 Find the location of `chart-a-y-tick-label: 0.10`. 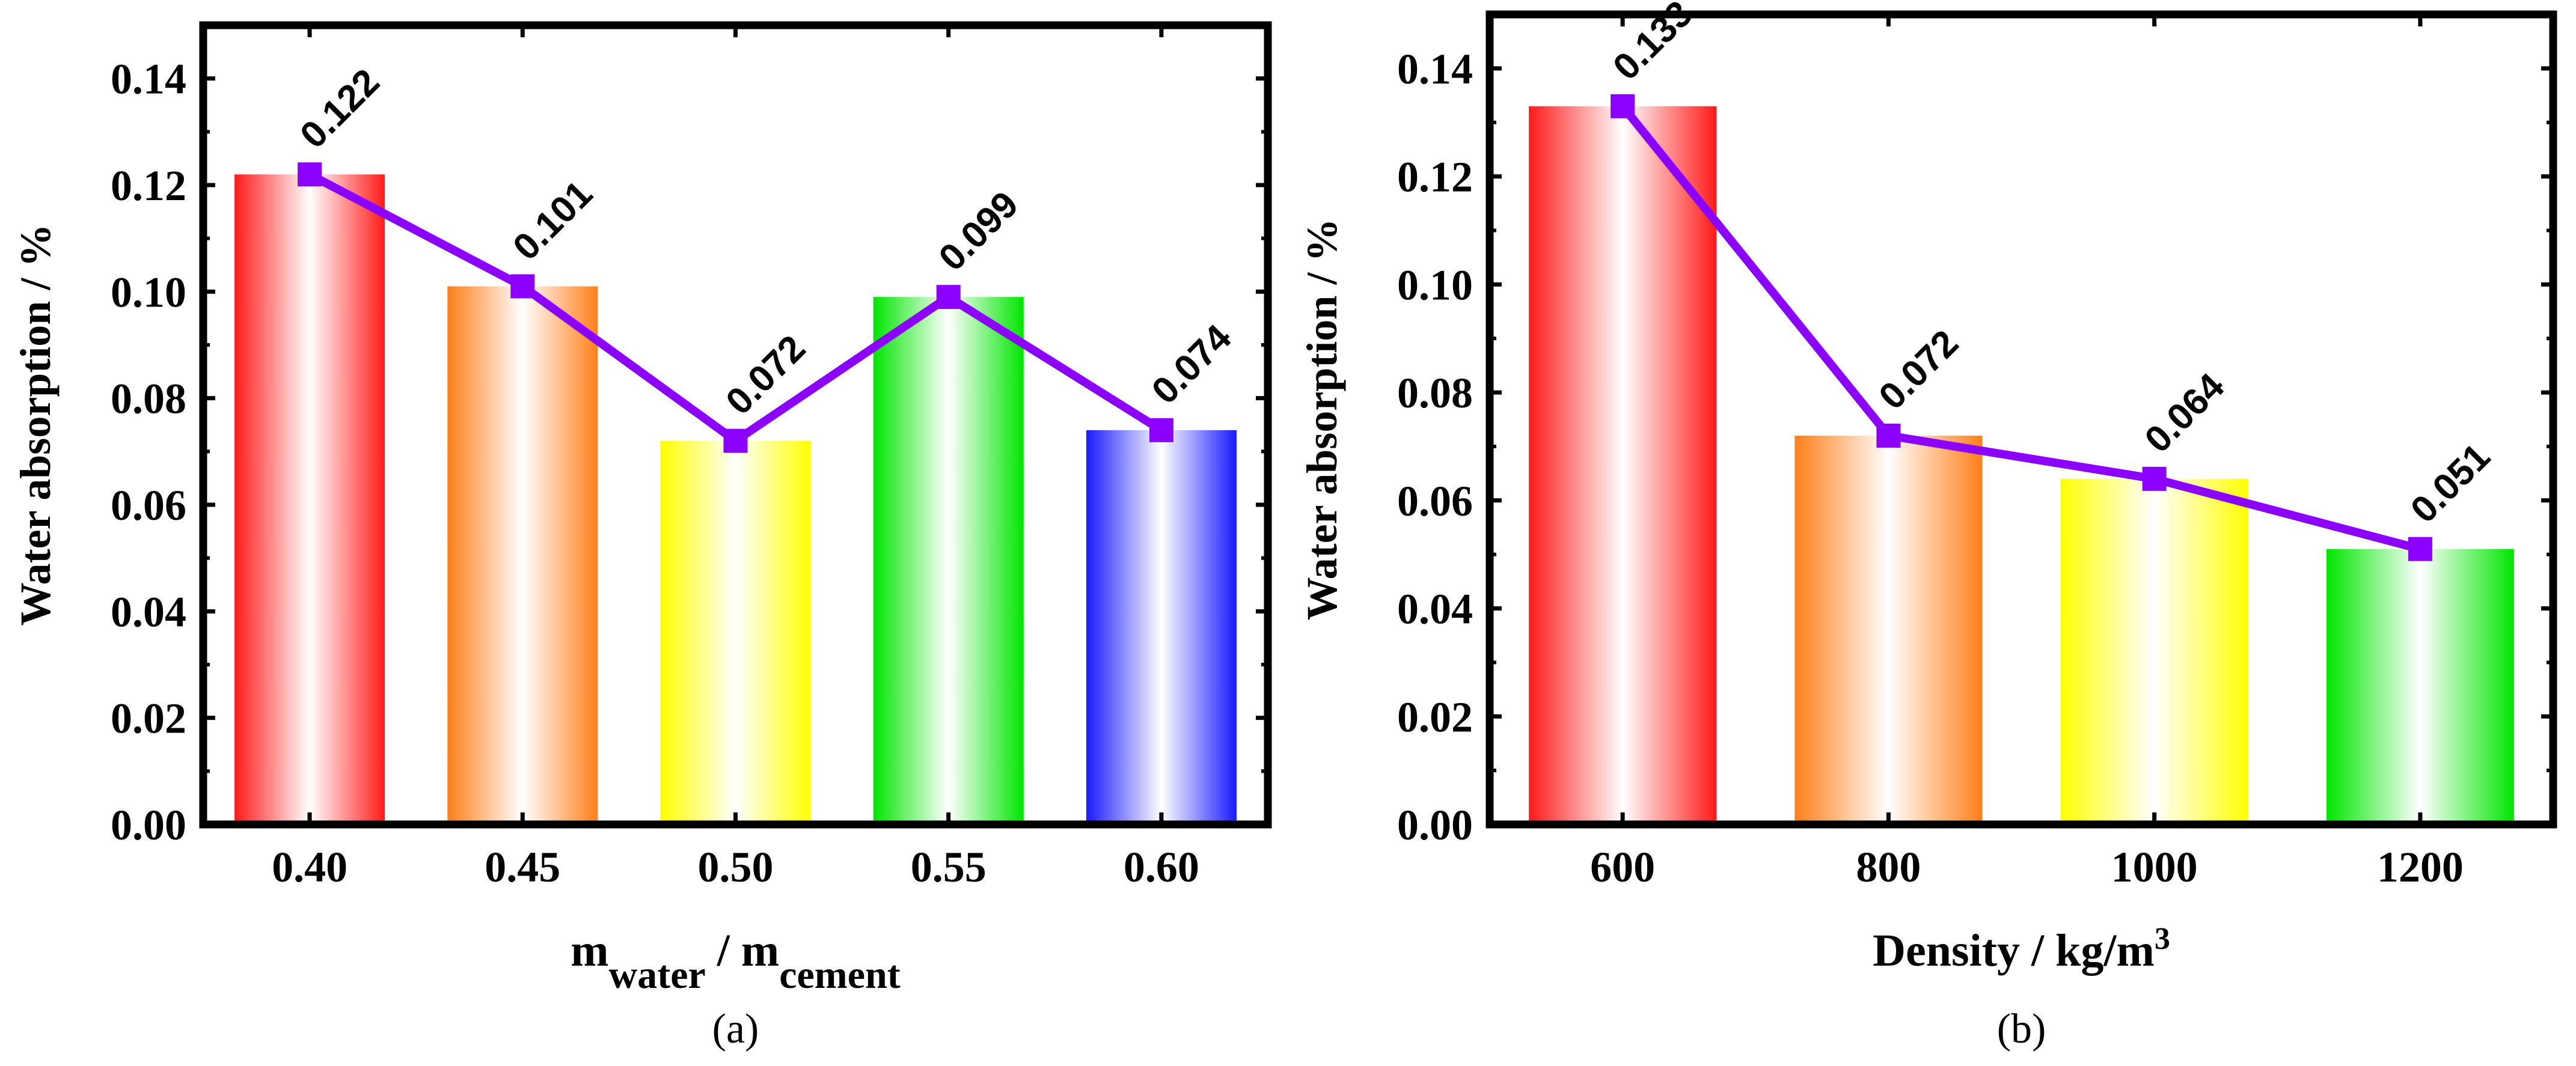

chart-a-y-tick-label: 0.10 is located at coordinates (148, 292).